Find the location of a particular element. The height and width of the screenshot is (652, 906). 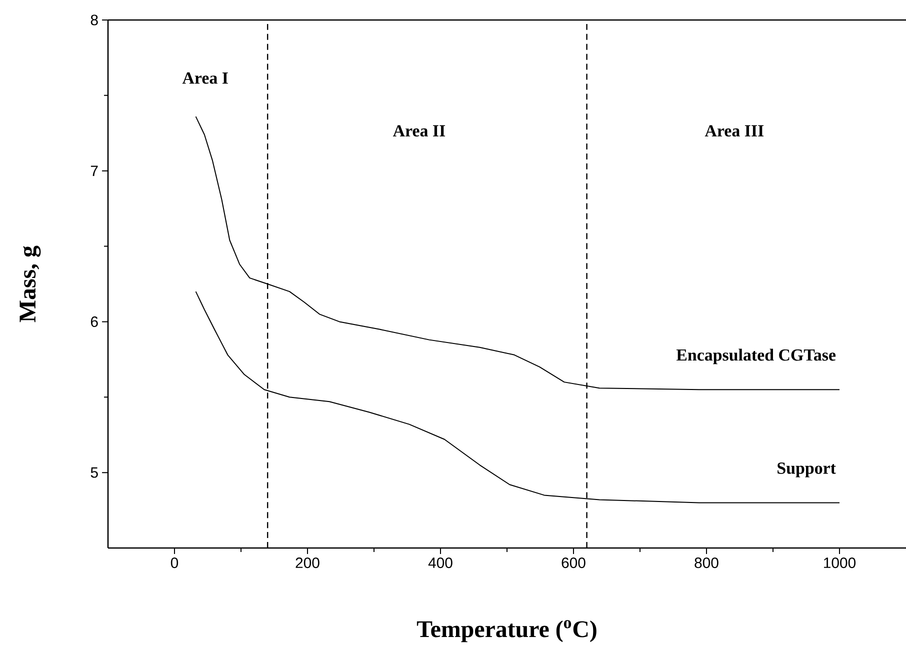

annotation: Area I is located at coordinates (205, 78).